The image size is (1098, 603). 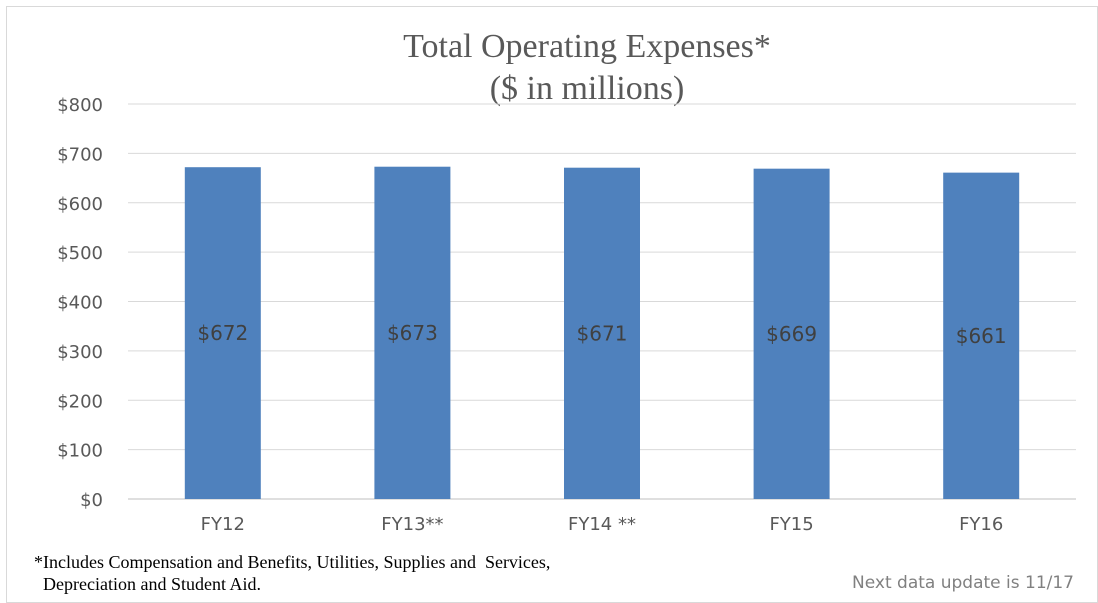 I want to click on x-tick-label: FY14 **, so click(x=602, y=524).